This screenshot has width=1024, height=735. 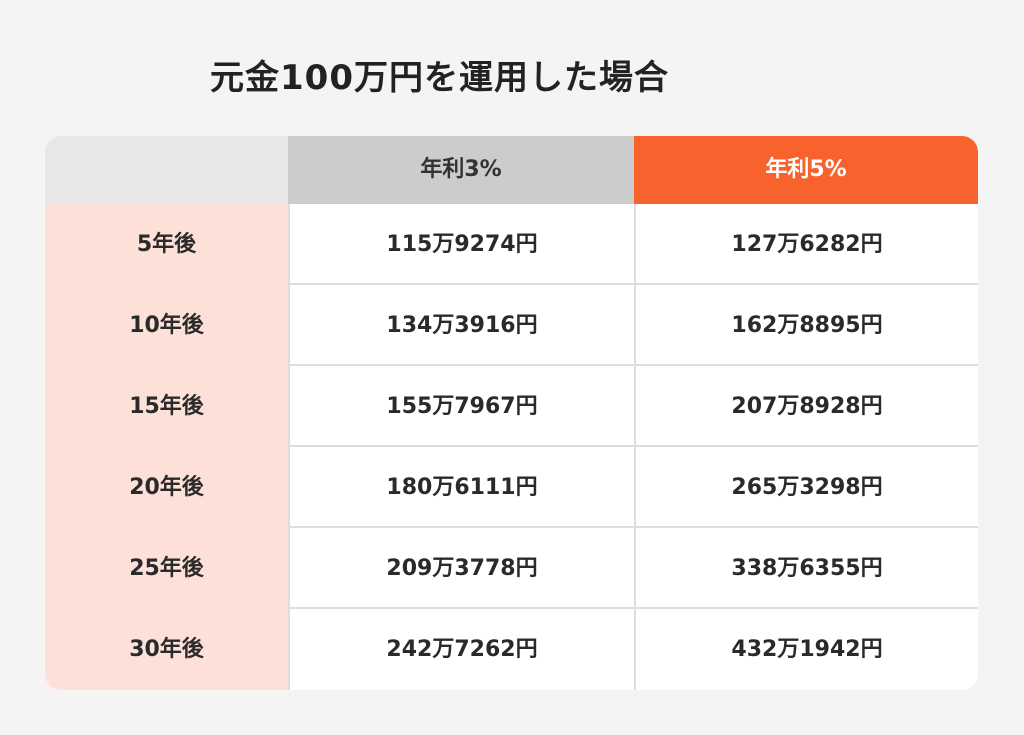 I want to click on row-label-cell: 5年後, so click(x=166, y=244).